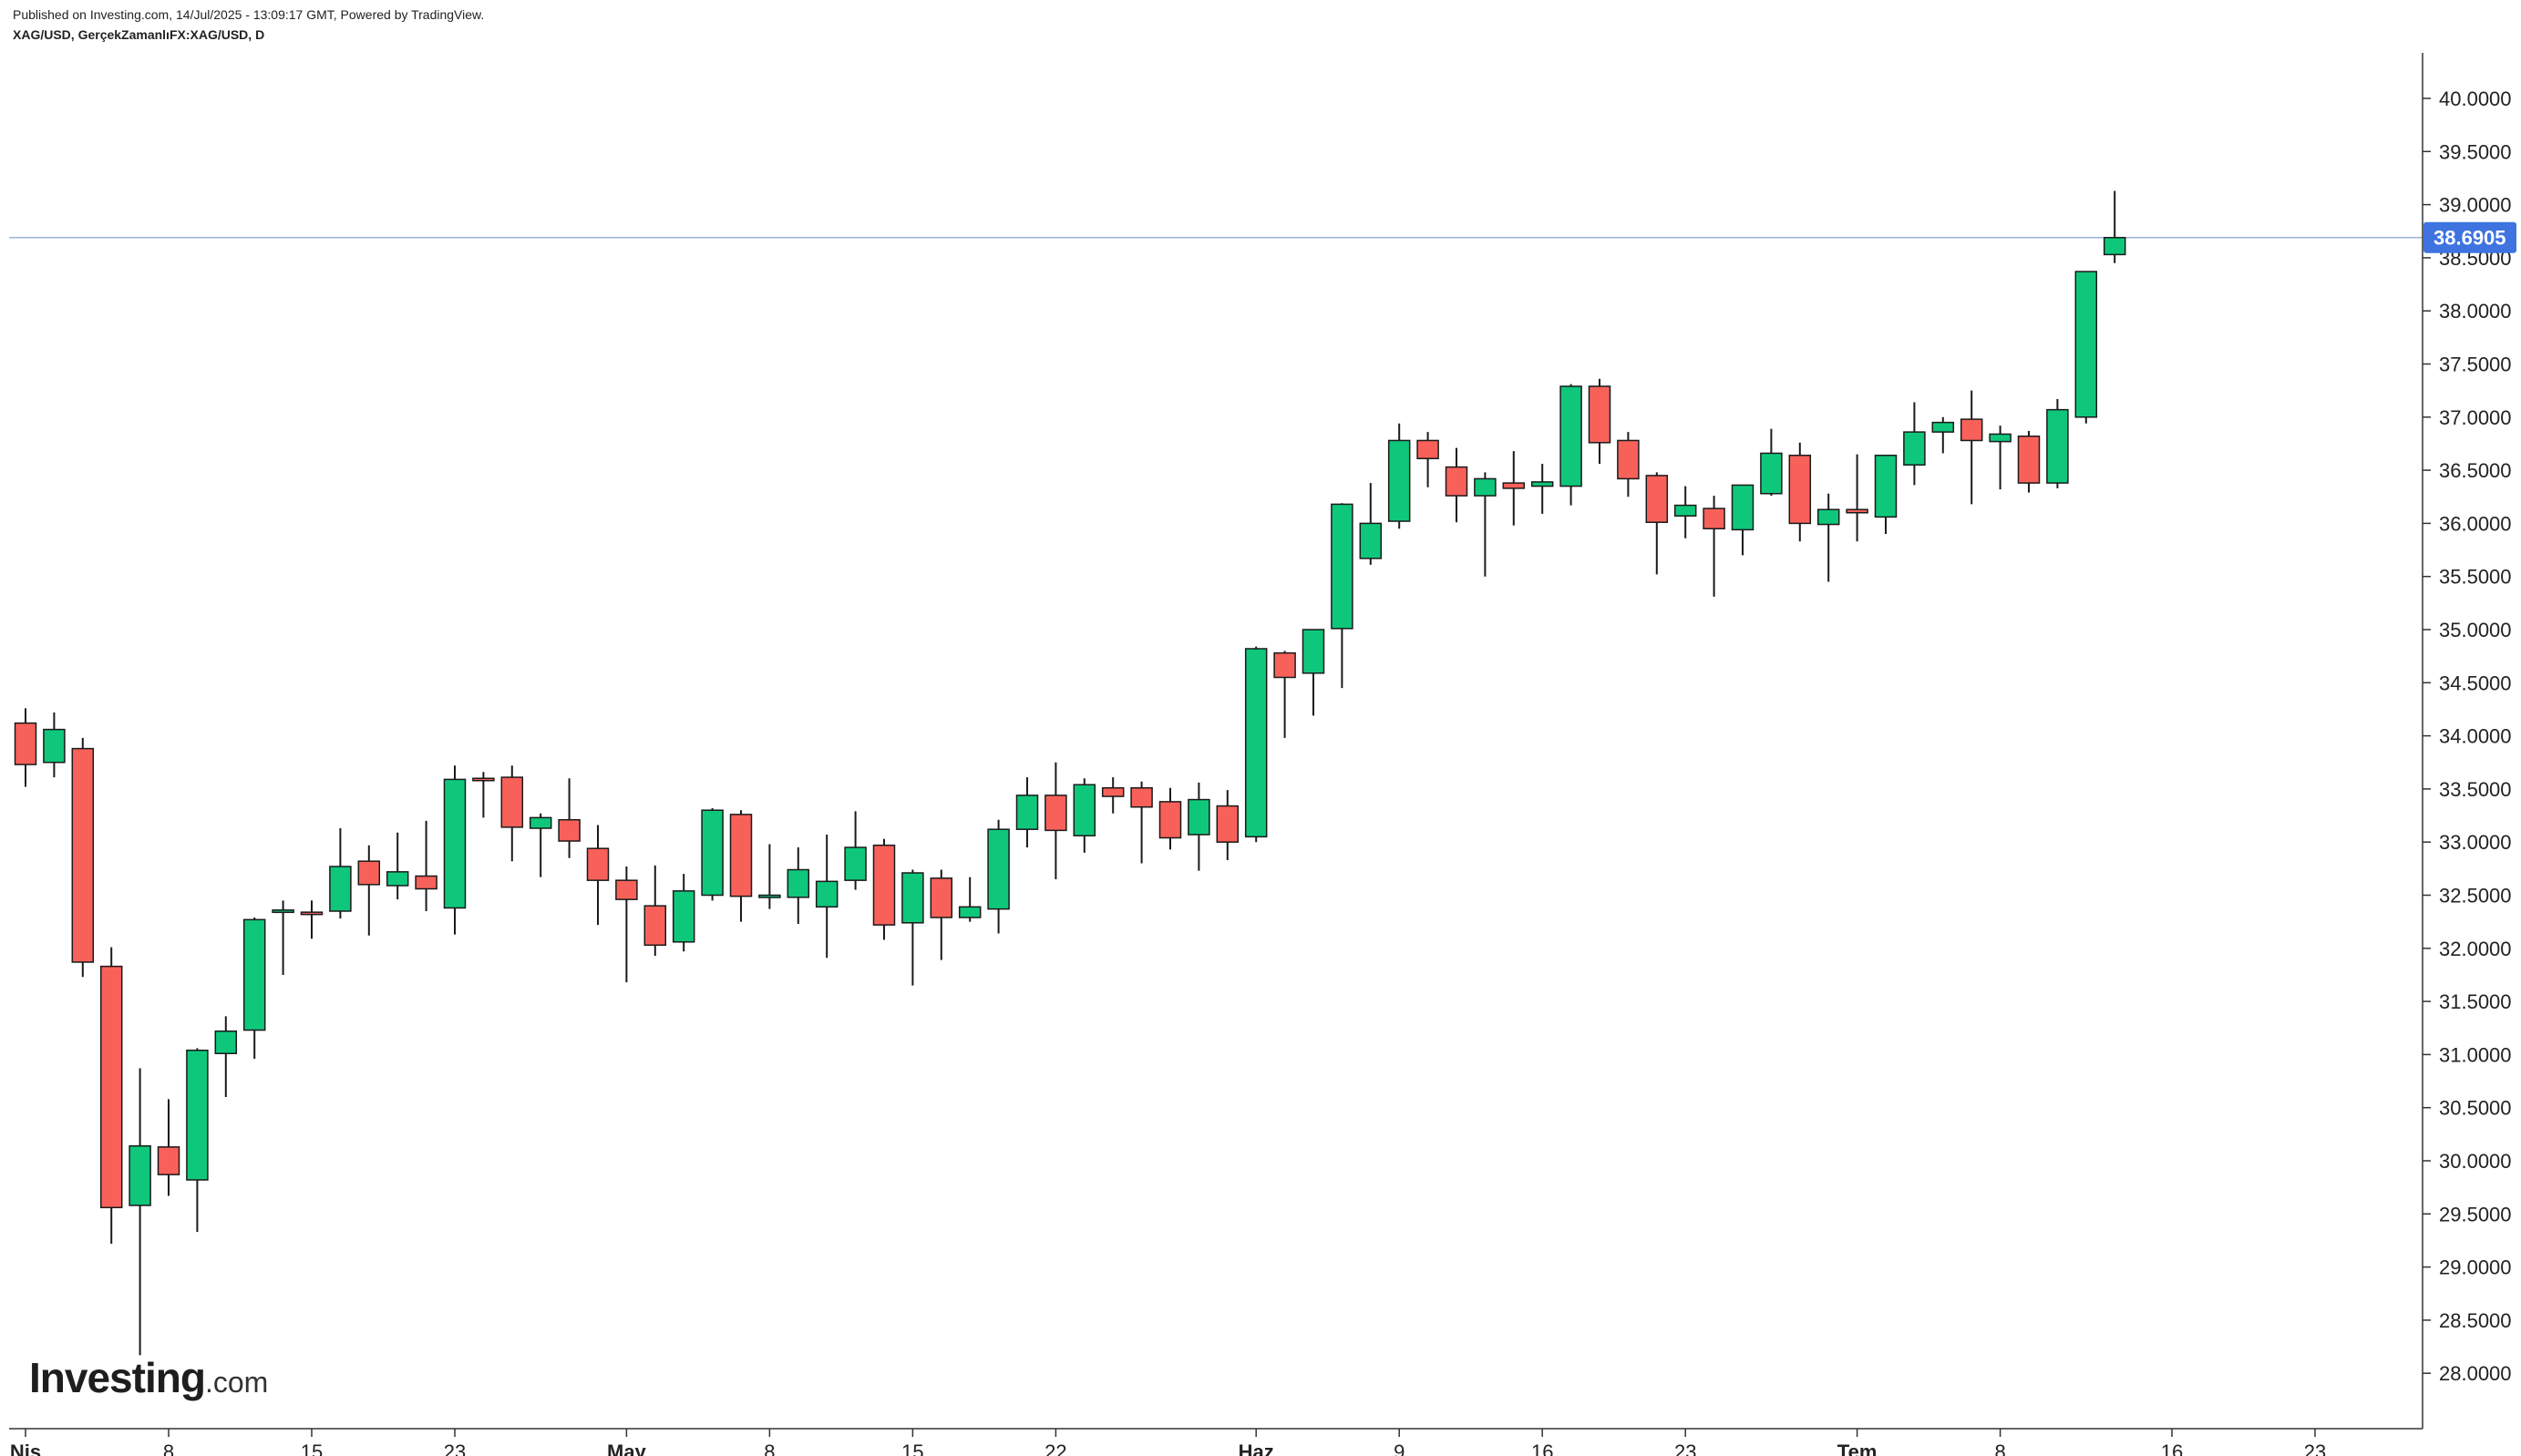 This screenshot has height=1456, width=2521. What do you see at coordinates (2475, 365) in the screenshot?
I see `y-tick-label: 37.5000` at bounding box center [2475, 365].